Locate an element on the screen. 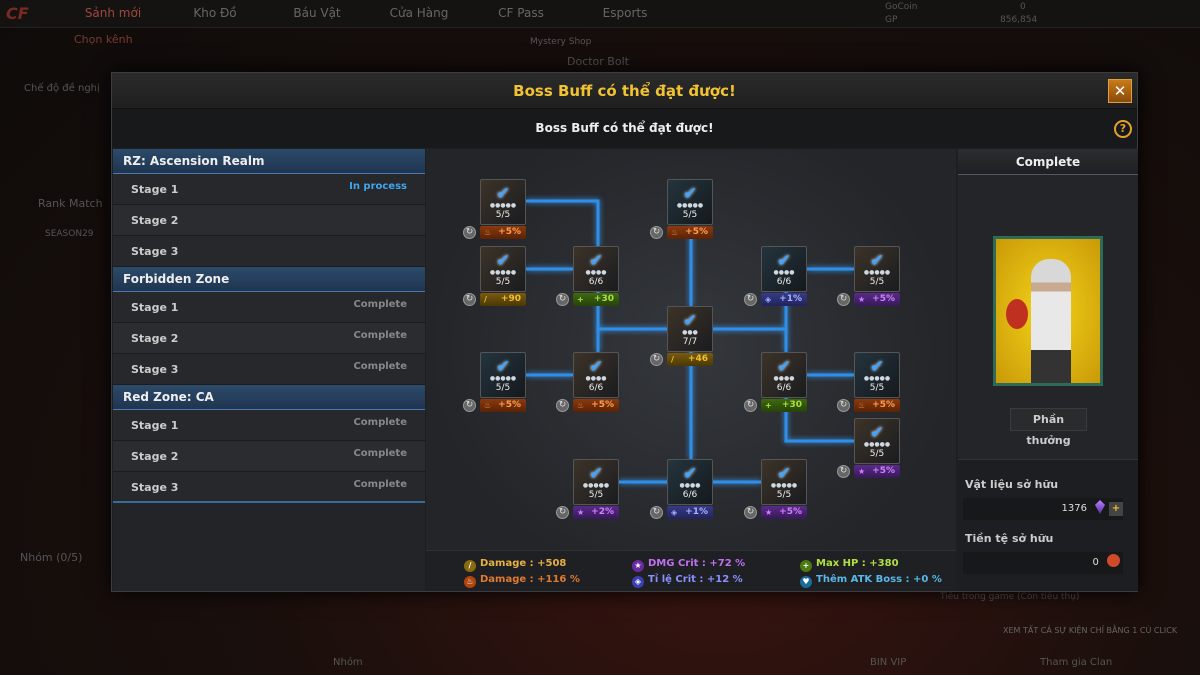  stage-row: Stage 2 is located at coordinates (269, 220).